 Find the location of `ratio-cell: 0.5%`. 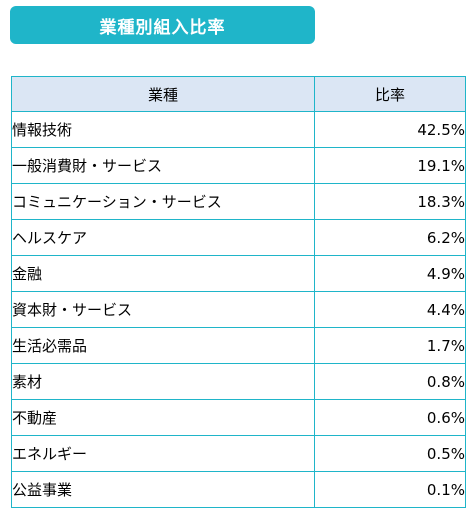

ratio-cell: 0.5% is located at coordinates (390, 453).